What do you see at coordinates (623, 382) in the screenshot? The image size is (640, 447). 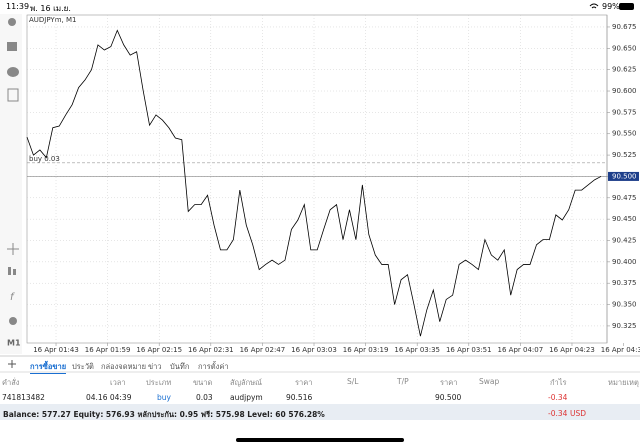 I see `table-header: หมายเหตุ` at bounding box center [623, 382].